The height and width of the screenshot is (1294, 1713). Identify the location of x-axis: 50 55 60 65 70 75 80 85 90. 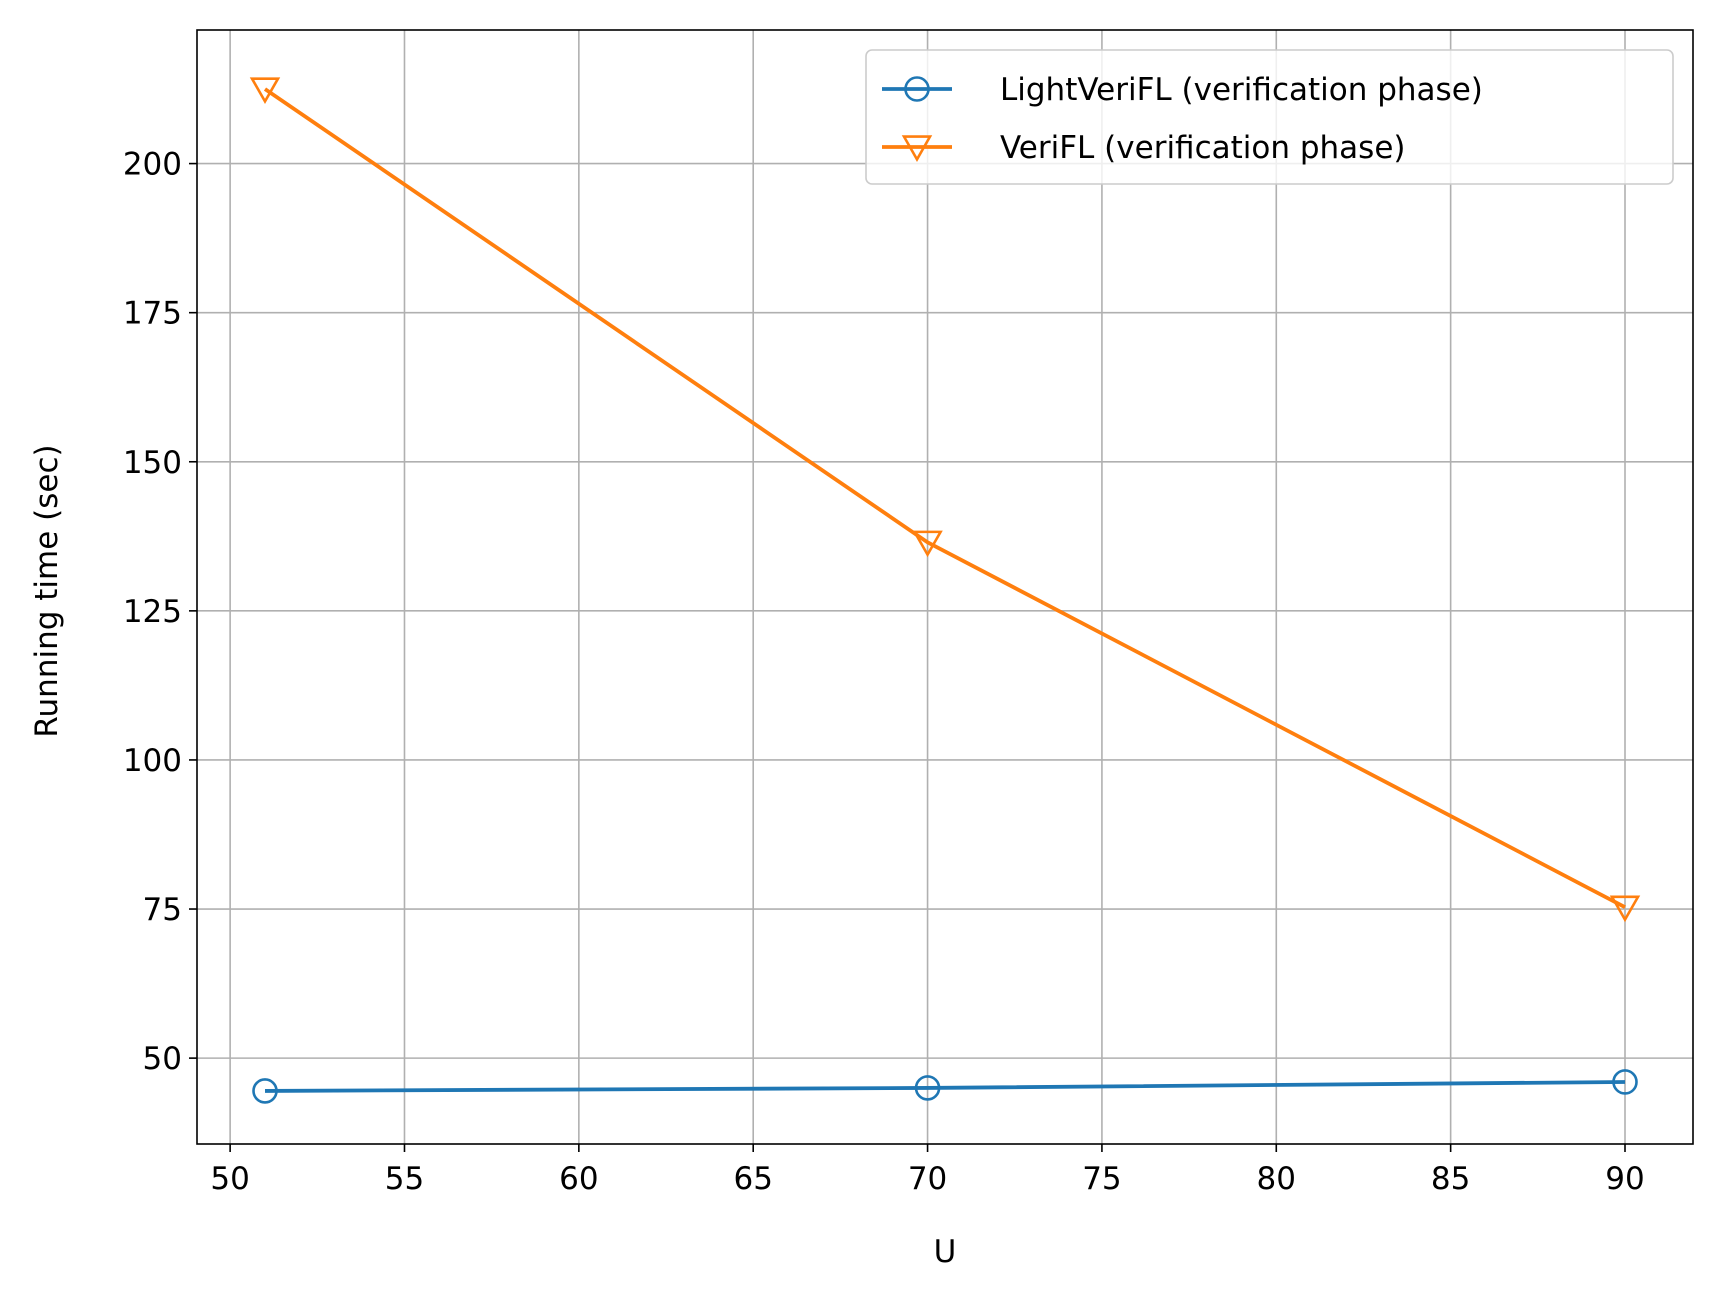
(927, 1170).